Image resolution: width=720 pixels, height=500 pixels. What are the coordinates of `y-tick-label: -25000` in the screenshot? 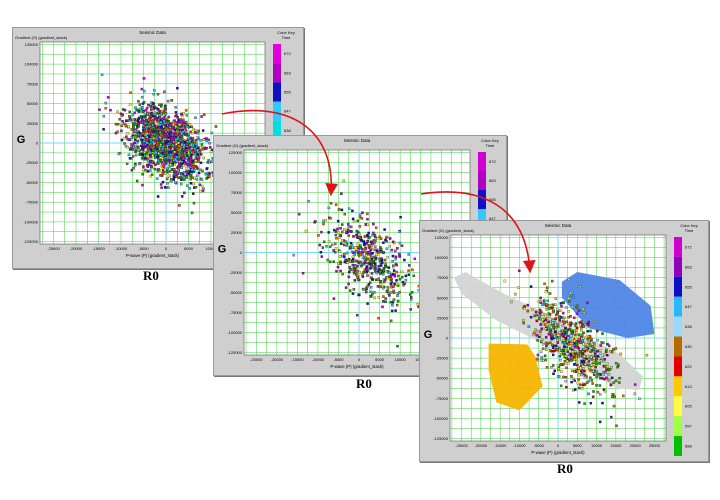 It's located at (442, 358).